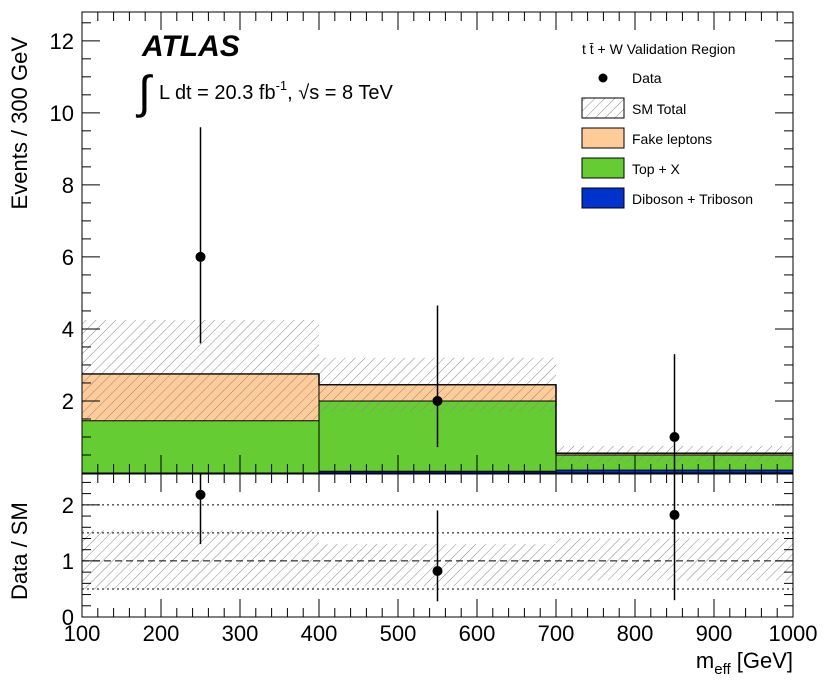 The image size is (830, 683). I want to click on legend-entry-top-x: Top + X, so click(656, 169).